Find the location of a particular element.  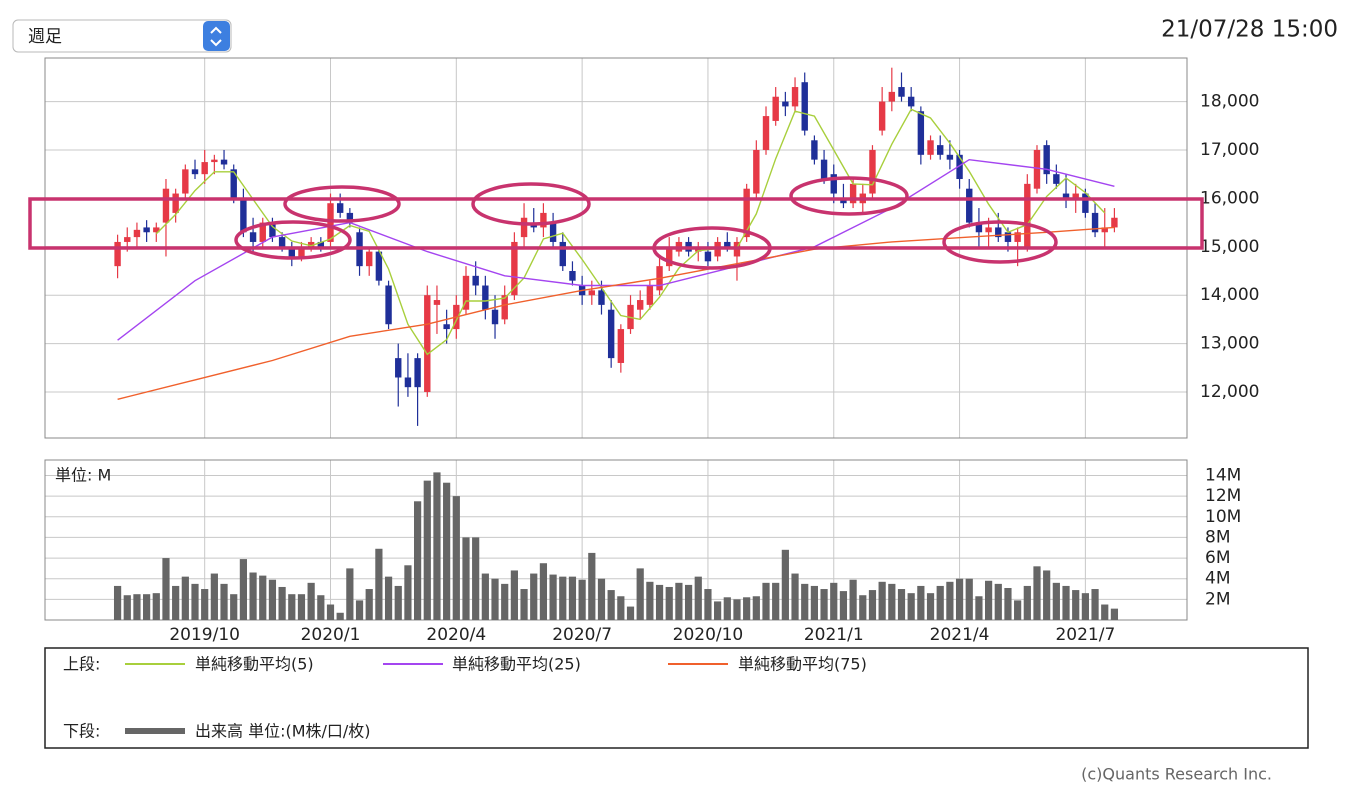

legend-entry: 出来高 単位:(M株/口/枚) is located at coordinates (283, 731).